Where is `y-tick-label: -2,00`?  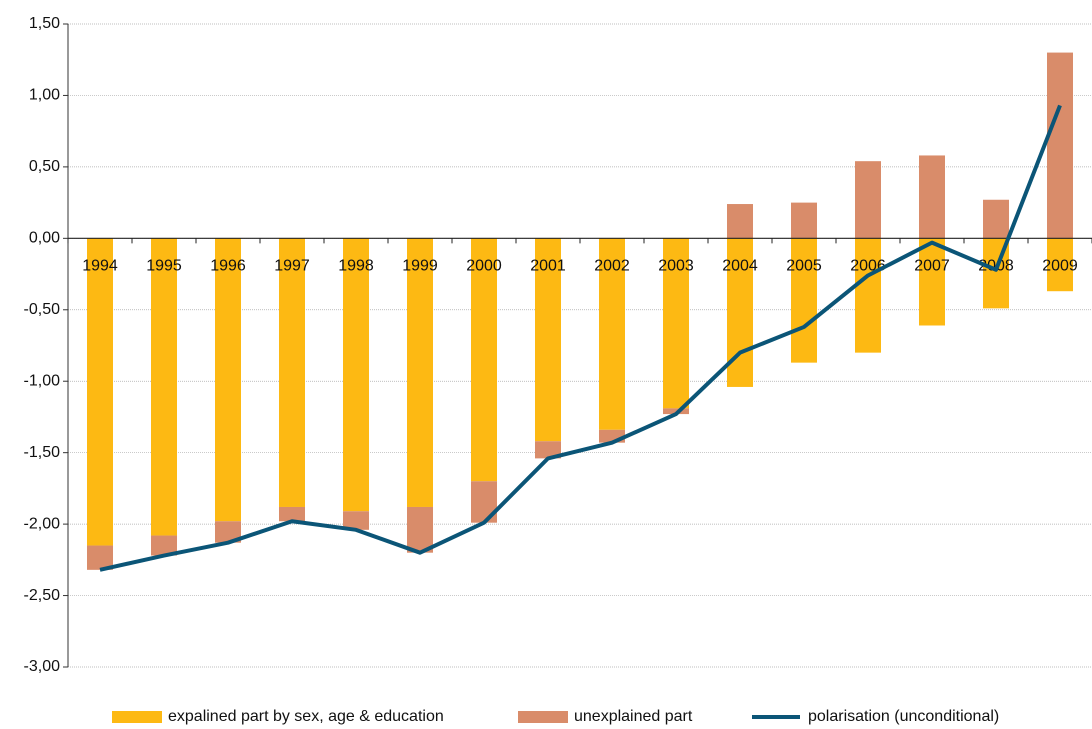
y-tick-label: -2,00 is located at coordinates (42, 523).